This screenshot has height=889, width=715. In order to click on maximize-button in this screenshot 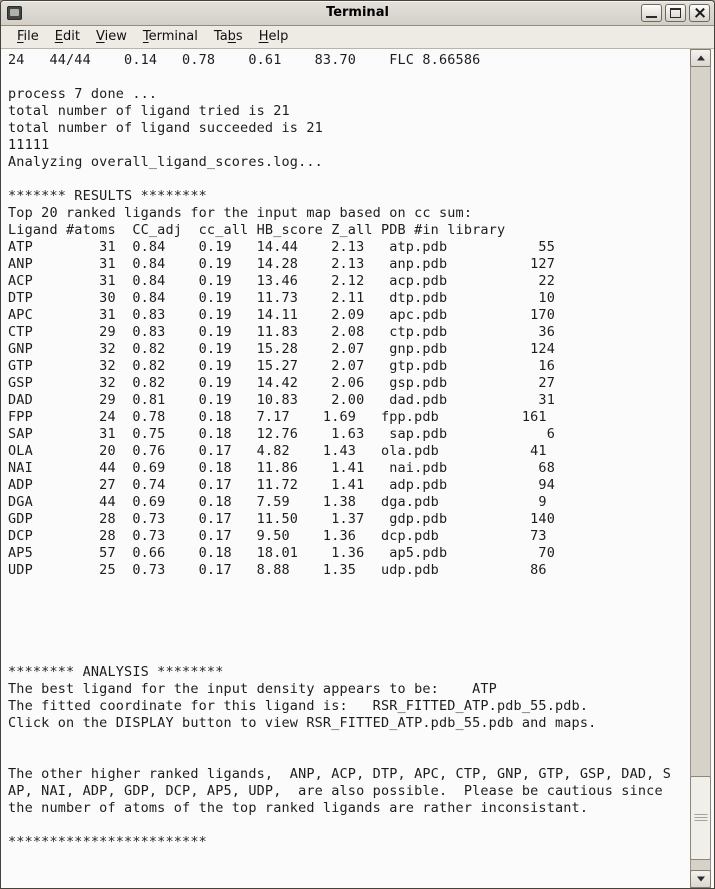, I will do `click(675, 13)`.